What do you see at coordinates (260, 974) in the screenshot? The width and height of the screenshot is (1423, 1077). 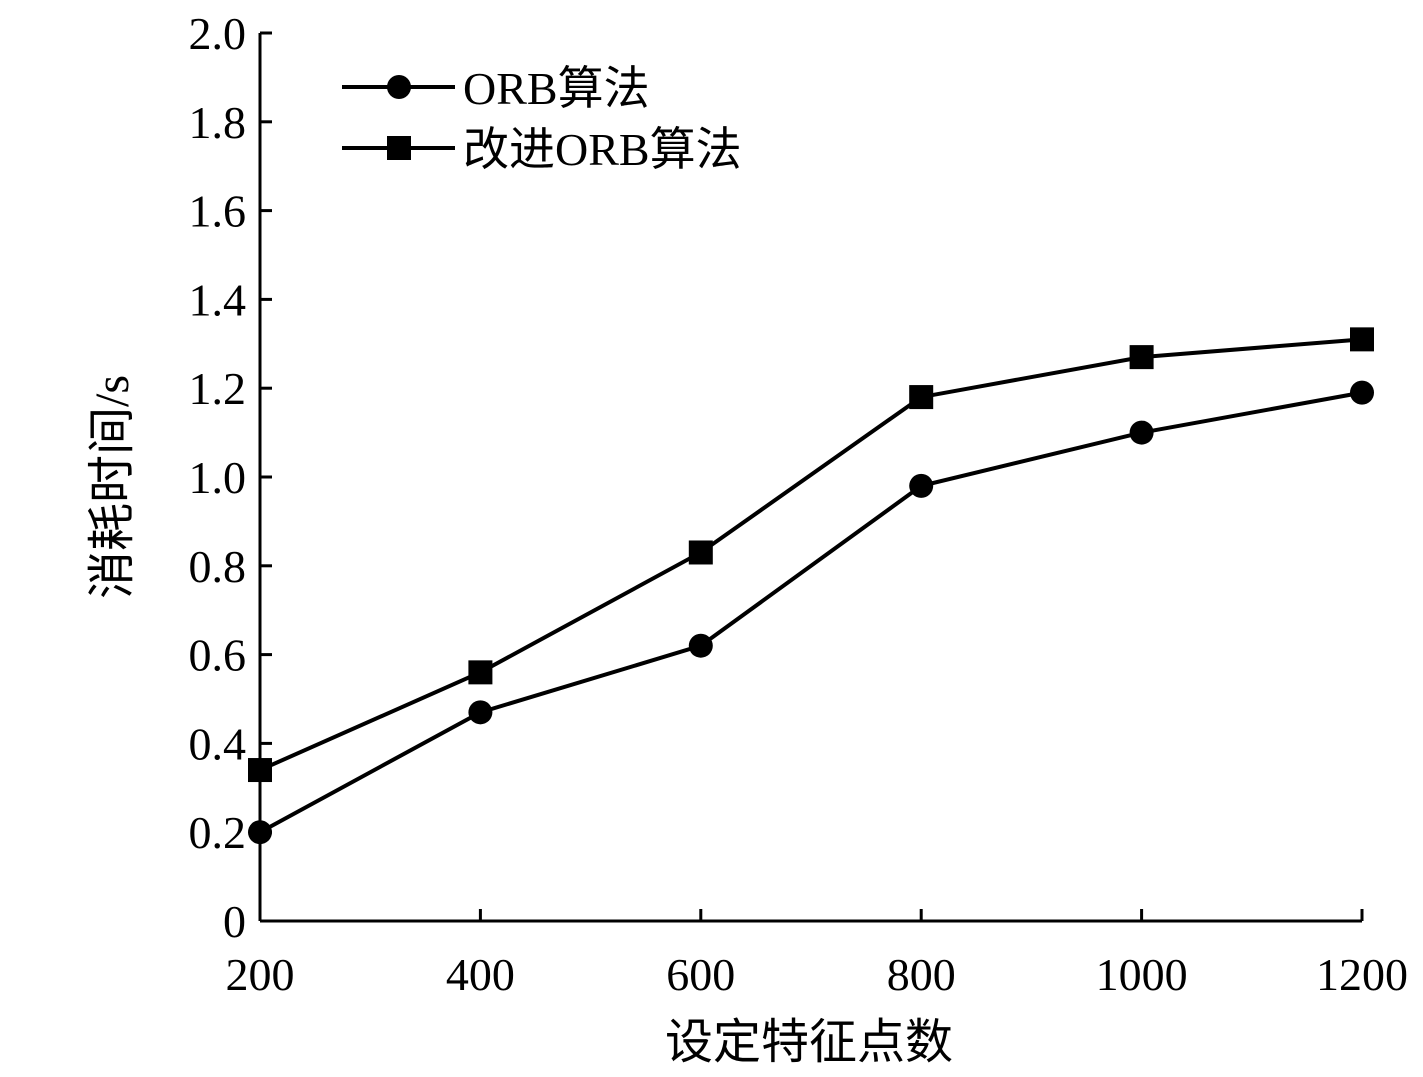 I see `x-tick-label: 200` at bounding box center [260, 974].